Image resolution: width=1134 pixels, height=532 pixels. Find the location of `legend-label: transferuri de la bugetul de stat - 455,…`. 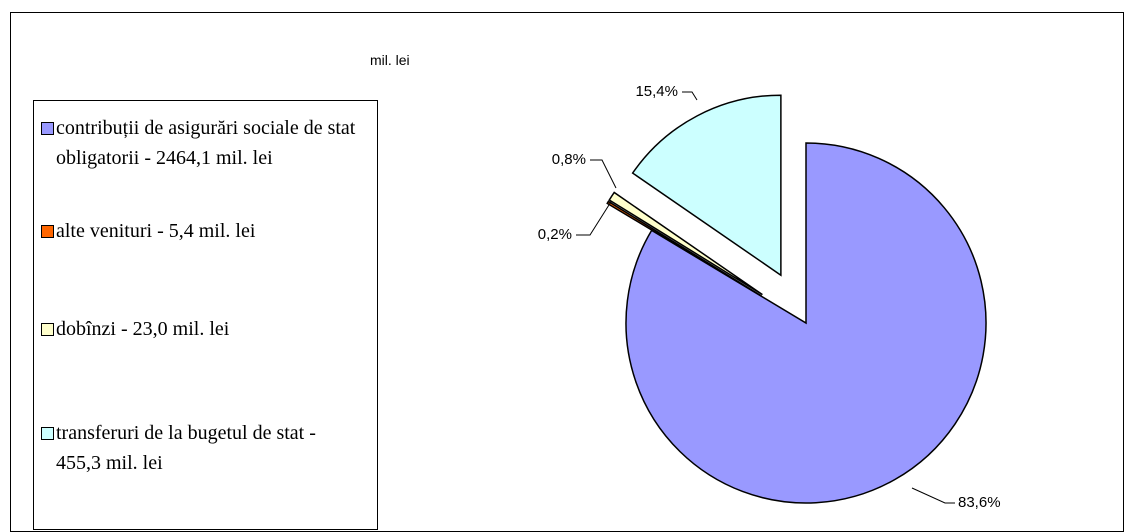

legend-label: transferuri de la bugetul de stat - 455,… is located at coordinates (186, 448).